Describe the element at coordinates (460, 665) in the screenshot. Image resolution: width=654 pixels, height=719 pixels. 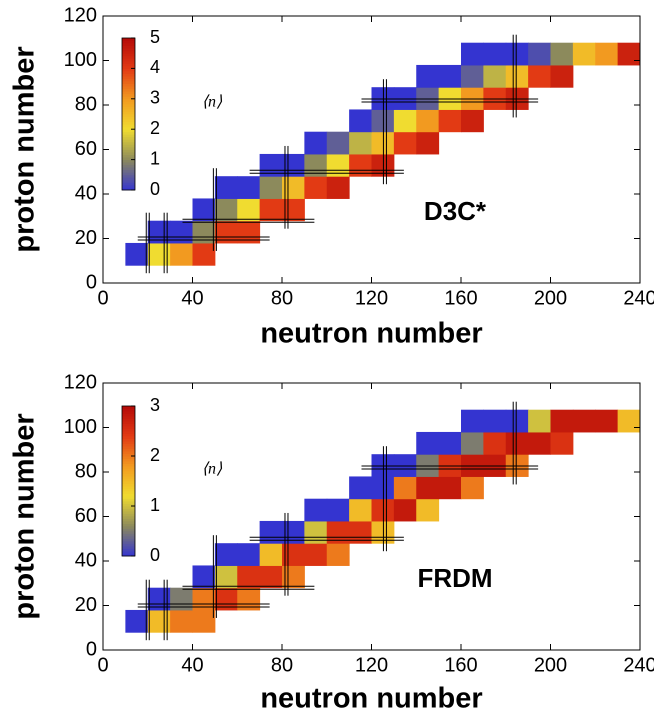
I see `x-tick-label: 160` at that location.